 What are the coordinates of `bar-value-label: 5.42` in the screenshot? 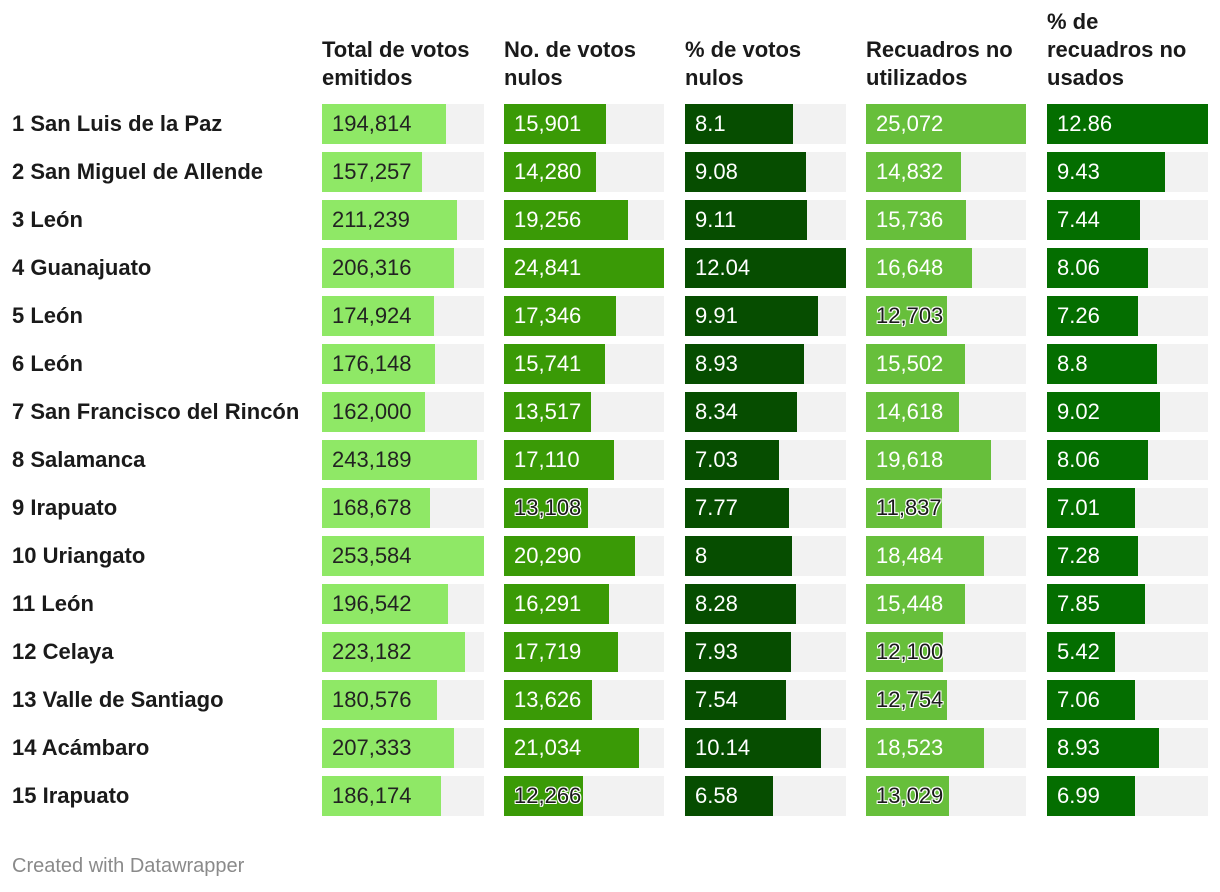 It's located at (1078, 651).